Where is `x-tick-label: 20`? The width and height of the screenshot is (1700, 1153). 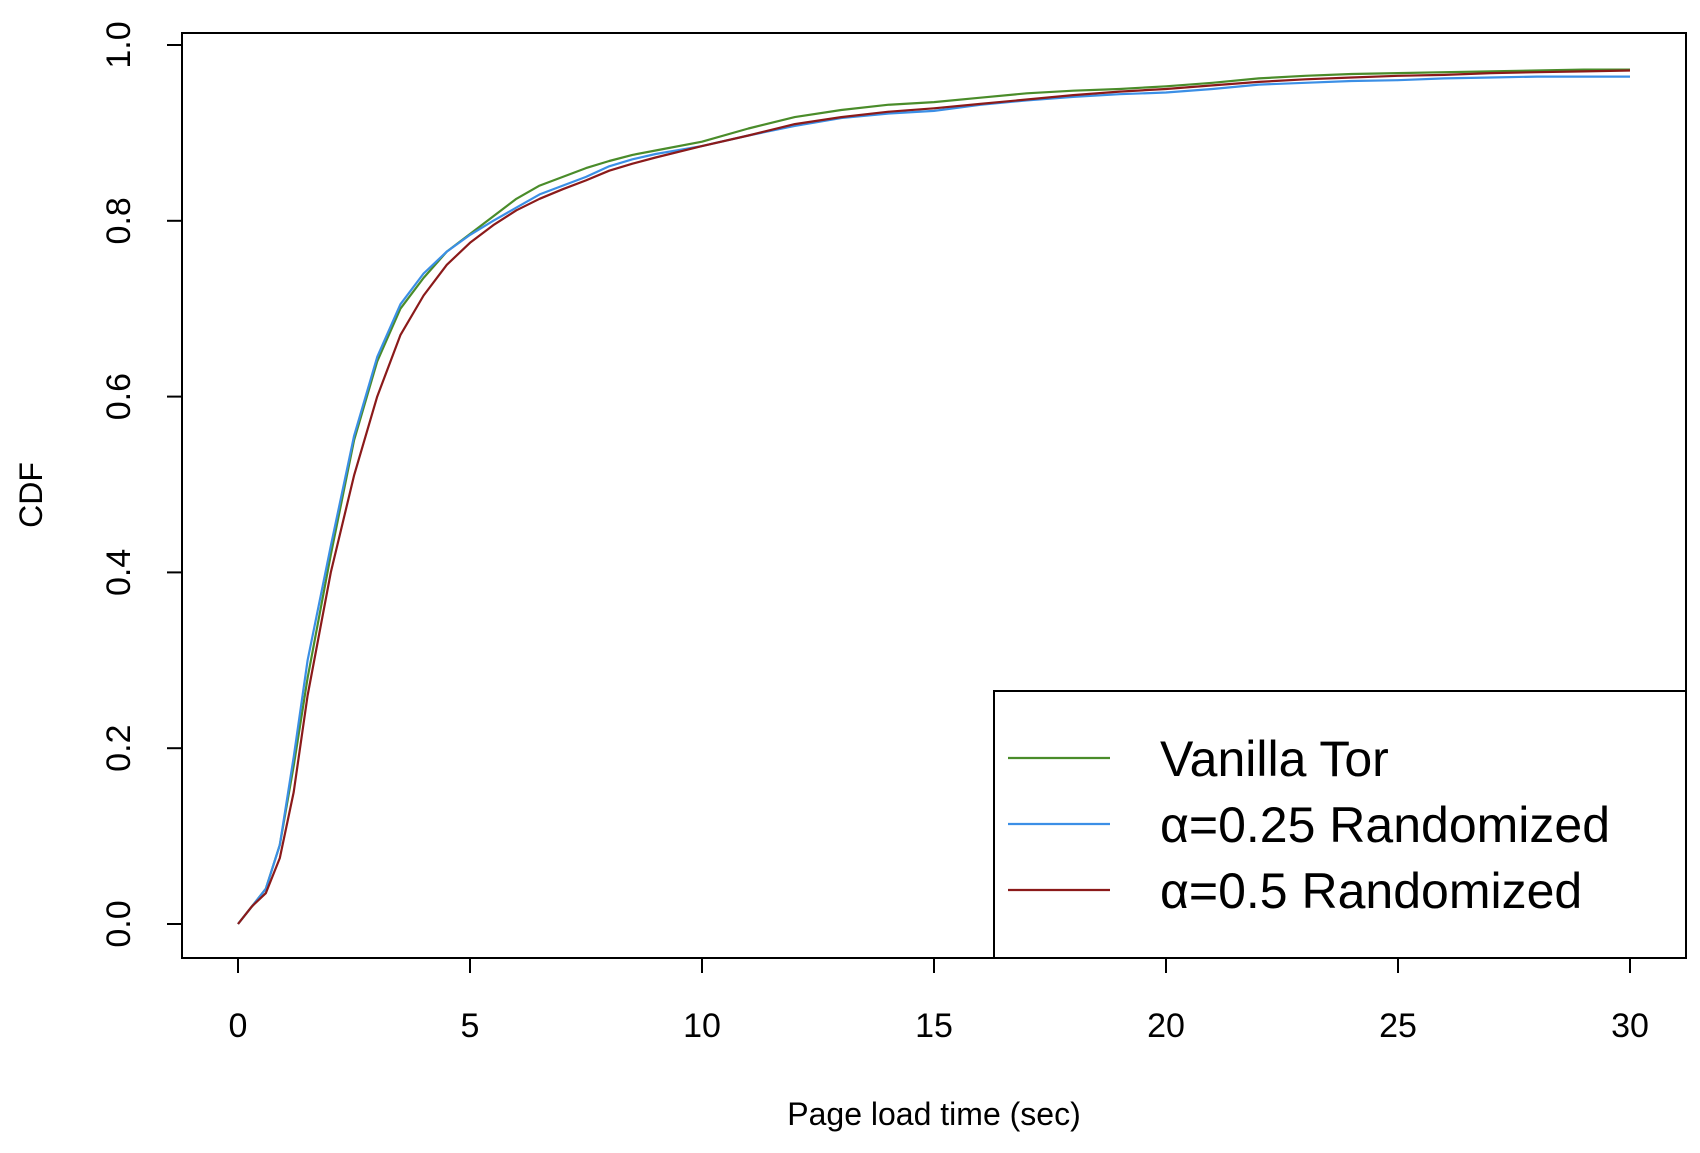 x-tick-label: 20 is located at coordinates (1166, 1026).